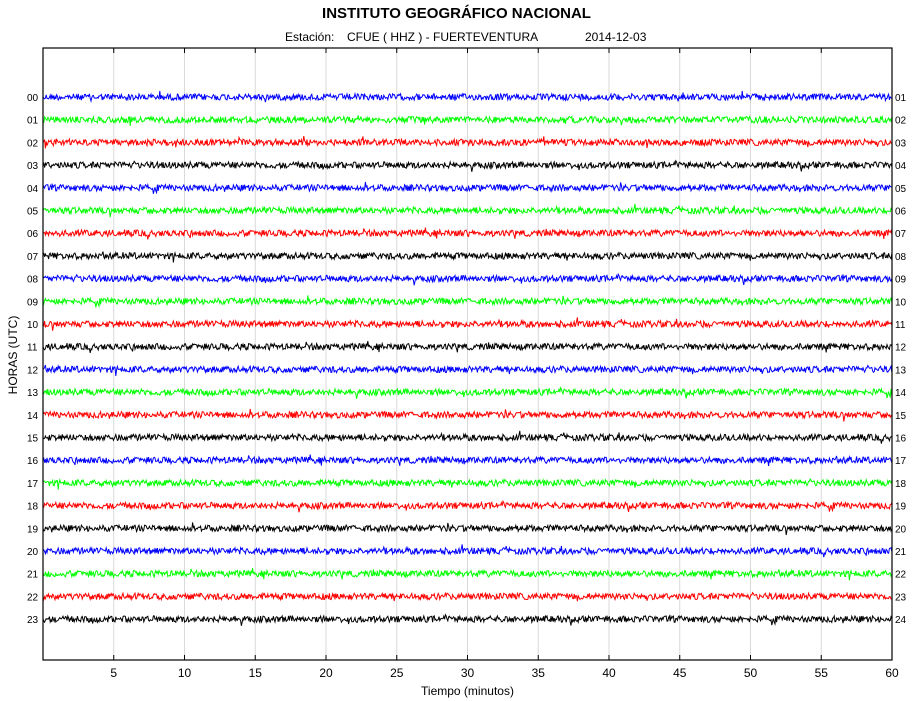  Describe the element at coordinates (33, 597) in the screenshot. I see `hour-label-left-22: 22` at that location.